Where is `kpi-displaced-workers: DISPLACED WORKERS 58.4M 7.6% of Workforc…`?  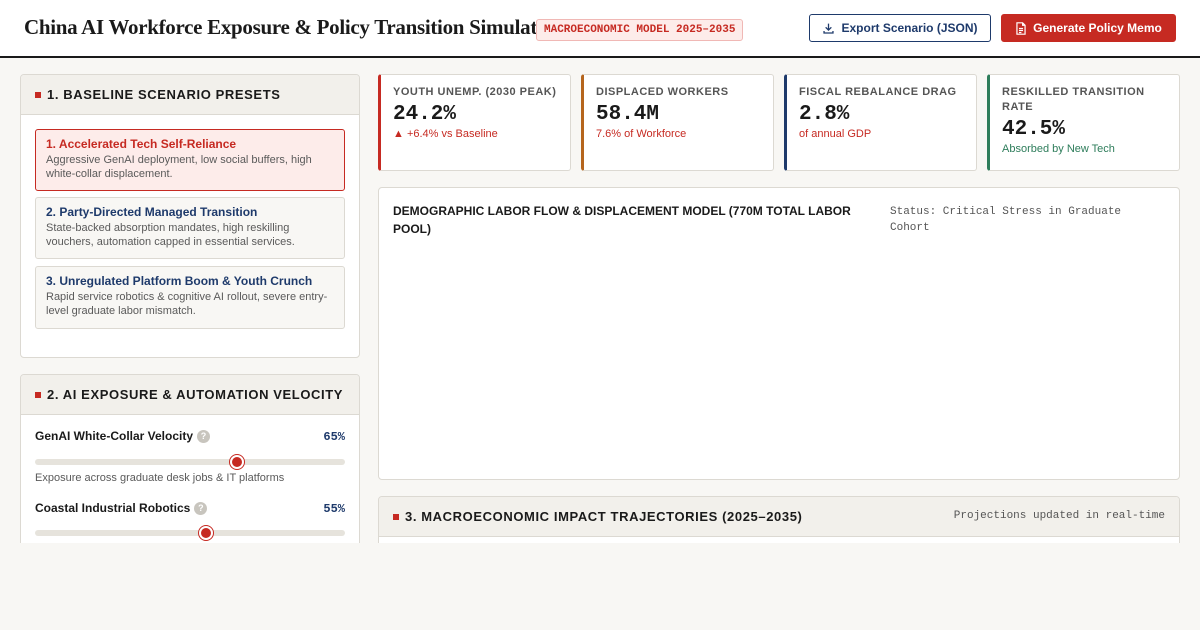
kpi-displaced-workers: DISPLACED WORKERS 58.4M 7.6% of Workforc… is located at coordinates (677, 122).